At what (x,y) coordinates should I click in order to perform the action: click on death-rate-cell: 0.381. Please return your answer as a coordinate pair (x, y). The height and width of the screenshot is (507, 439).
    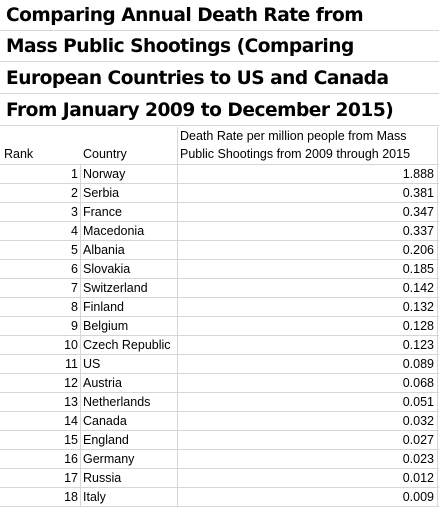
    Looking at the image, I should click on (418, 193).